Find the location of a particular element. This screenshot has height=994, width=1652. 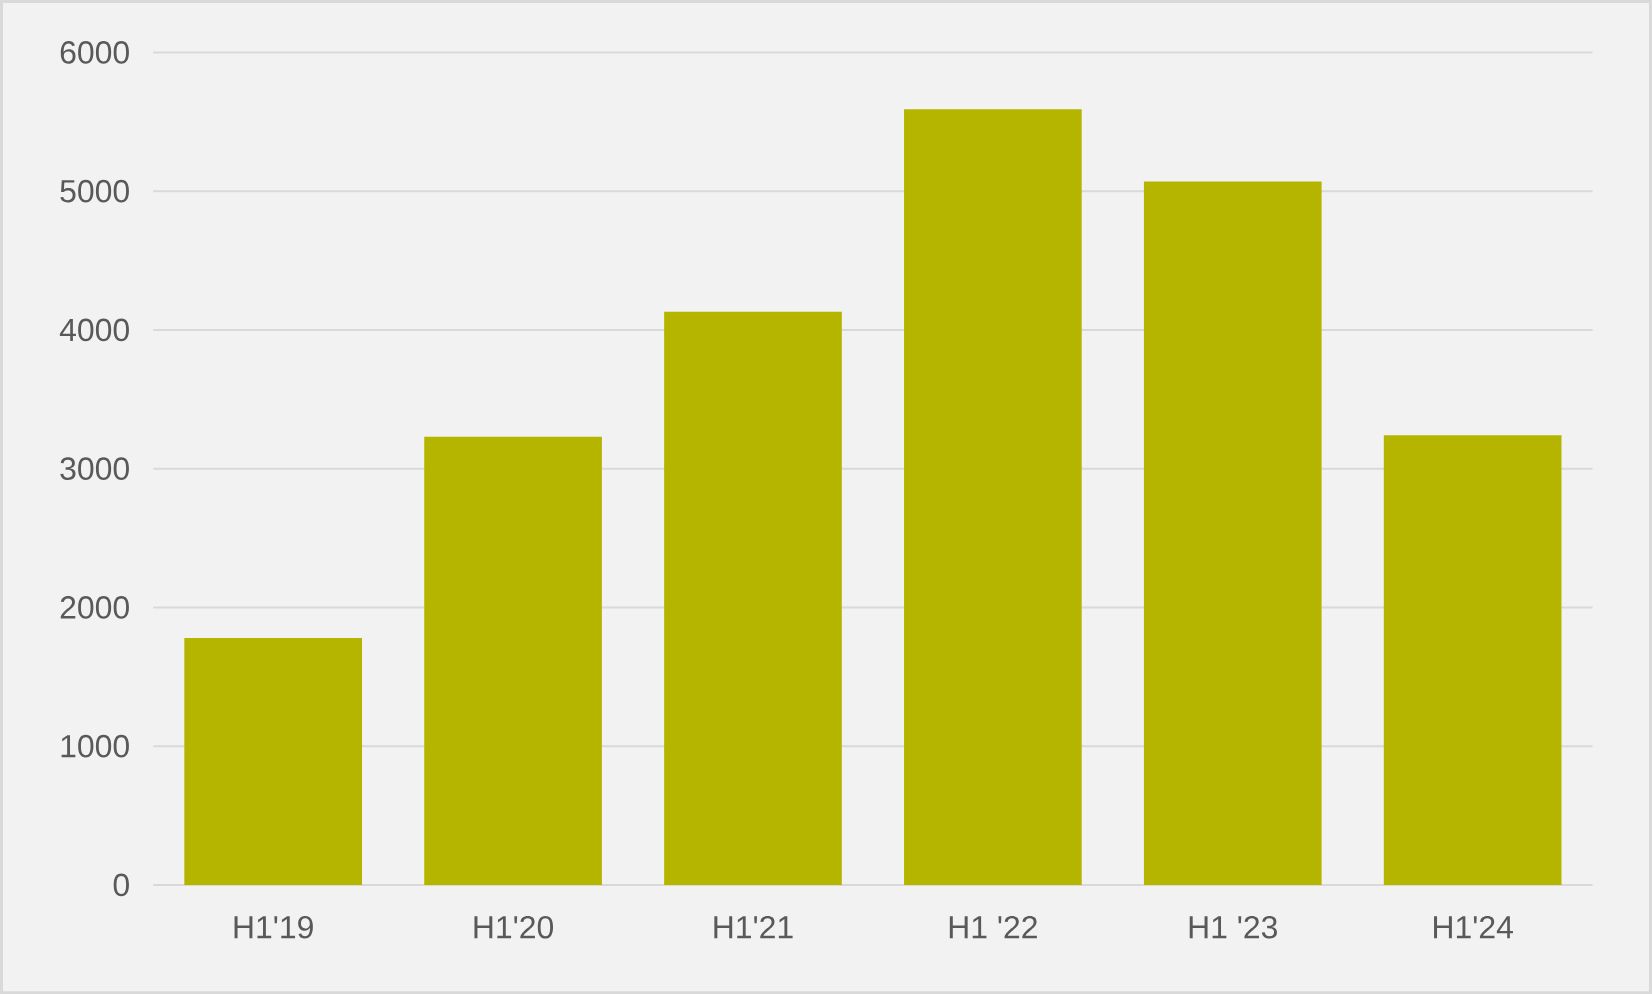

x-tick-label: H1'19 is located at coordinates (273, 927).